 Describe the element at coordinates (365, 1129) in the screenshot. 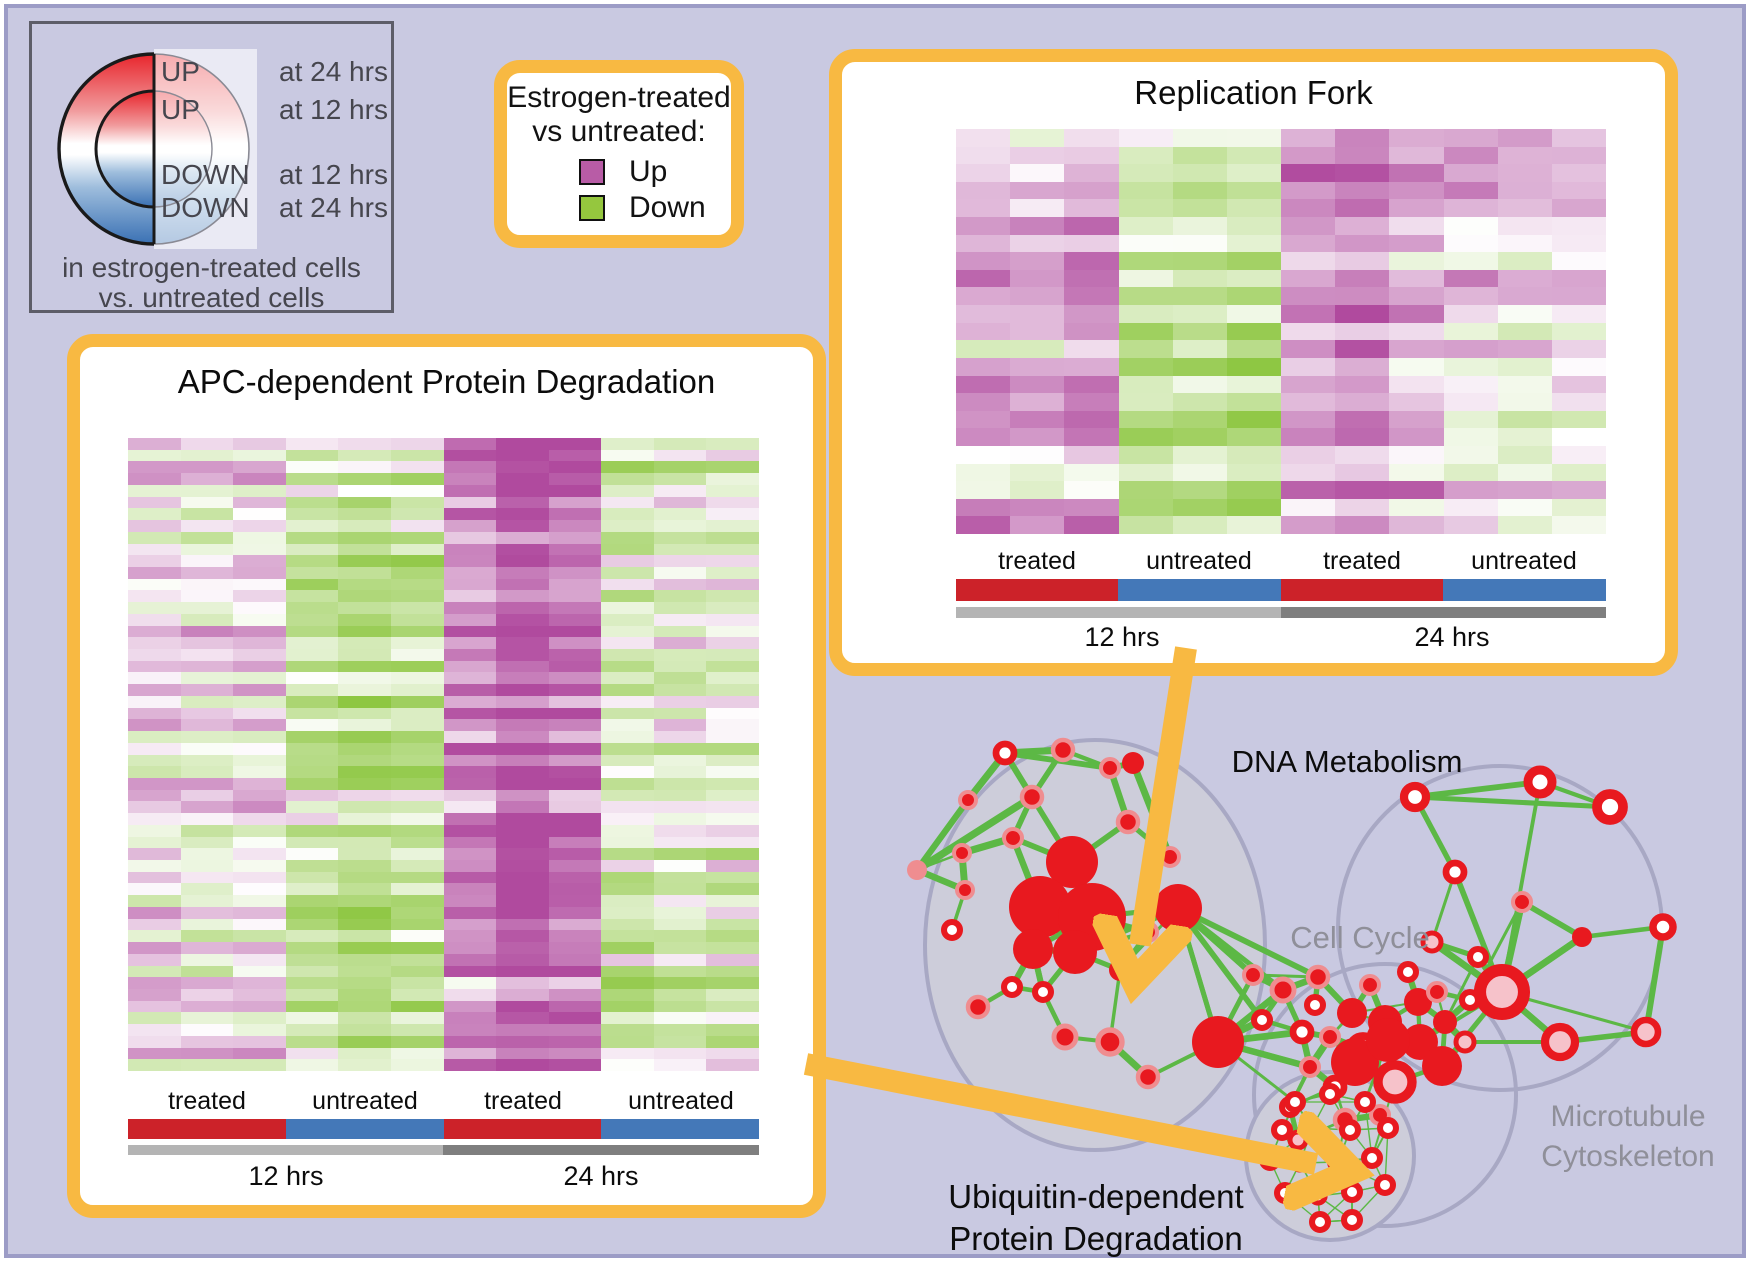

I see `untreated-bar` at that location.